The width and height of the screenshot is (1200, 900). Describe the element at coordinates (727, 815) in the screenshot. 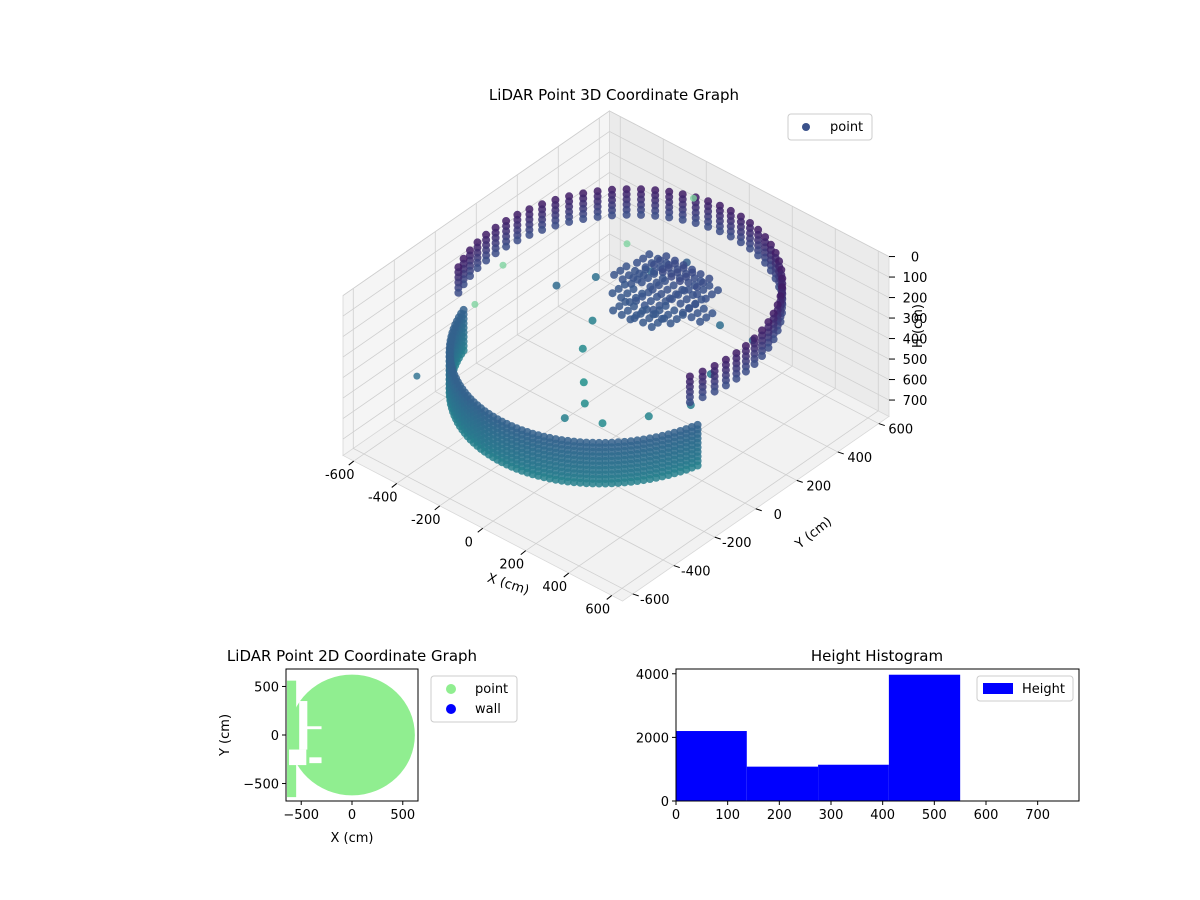

I see `histogram-x-tick-label: 100` at that location.